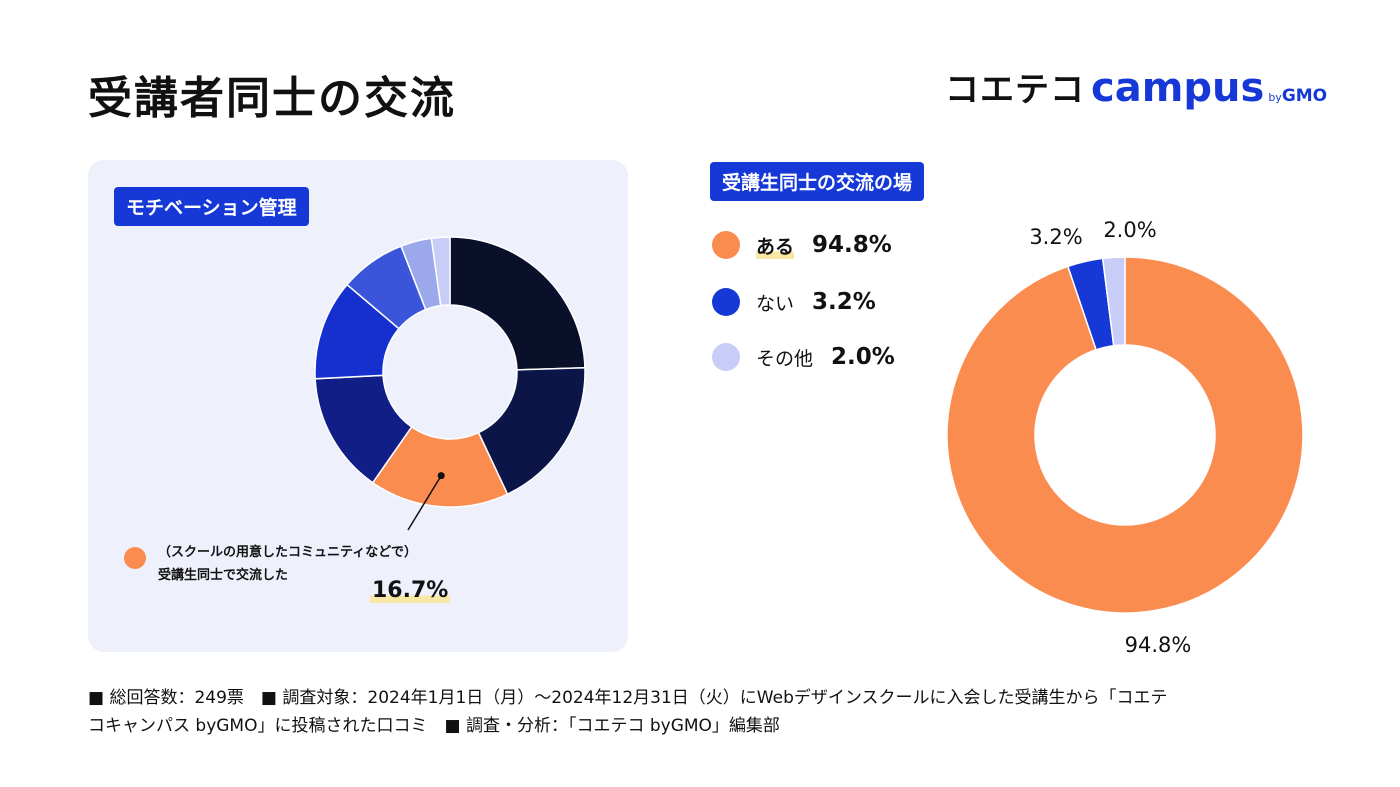 The image size is (1400, 787). What do you see at coordinates (1015, 90) in the screenshot?
I see `logo-main-text: コエテコ` at bounding box center [1015, 90].